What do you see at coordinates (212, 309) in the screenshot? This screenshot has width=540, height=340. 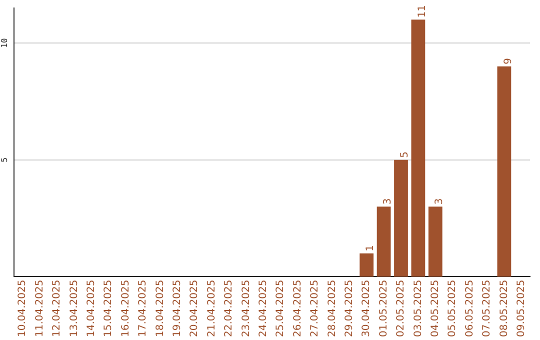 I see `x-tick-label: 21.04.2025` at bounding box center [212, 309].